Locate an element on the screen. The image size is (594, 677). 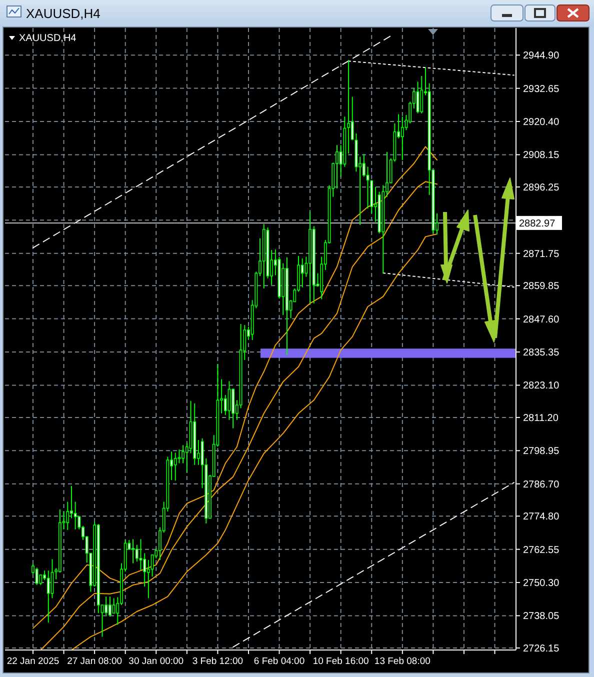
y-tick-label: 2847.60 is located at coordinates (541, 320).